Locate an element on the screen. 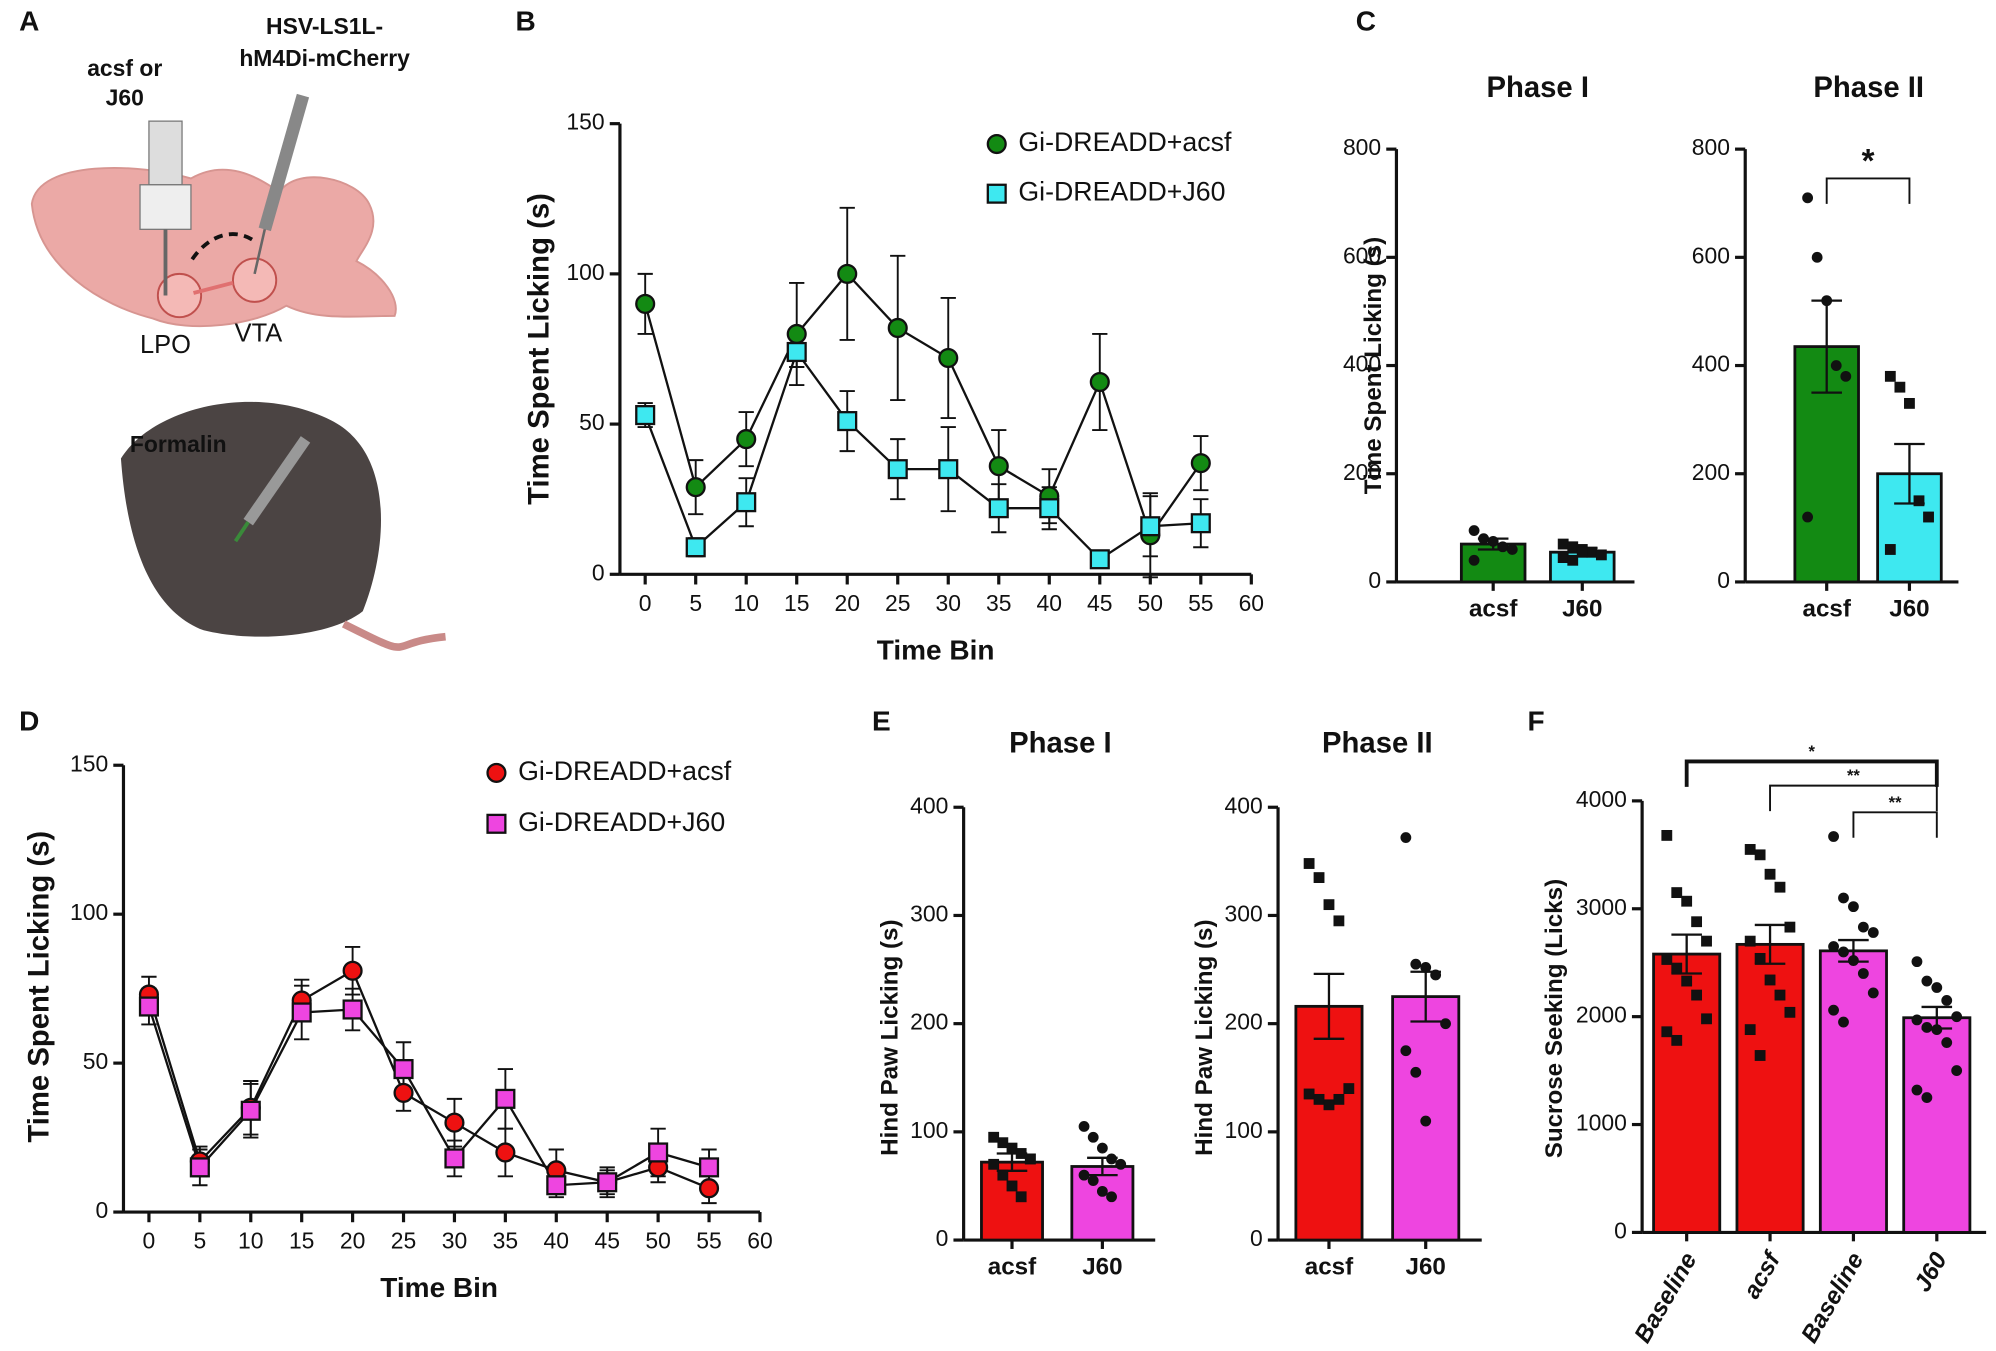  y-tick-label: 300 is located at coordinates (1244, 913).